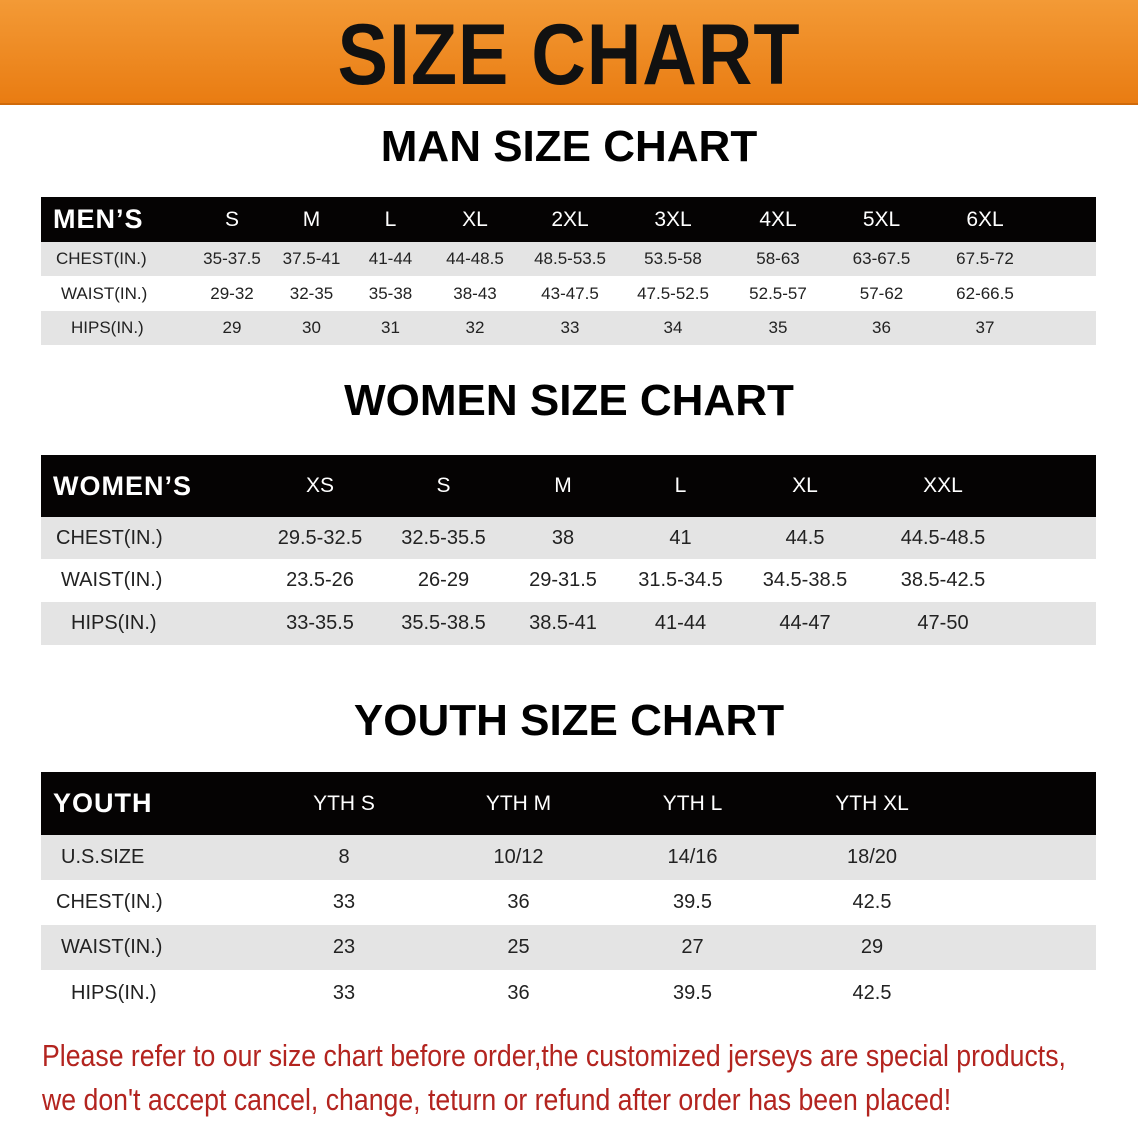 The width and height of the screenshot is (1138, 1132). What do you see at coordinates (344, 947) in the screenshot?
I see `measurement-cell: 23` at bounding box center [344, 947].